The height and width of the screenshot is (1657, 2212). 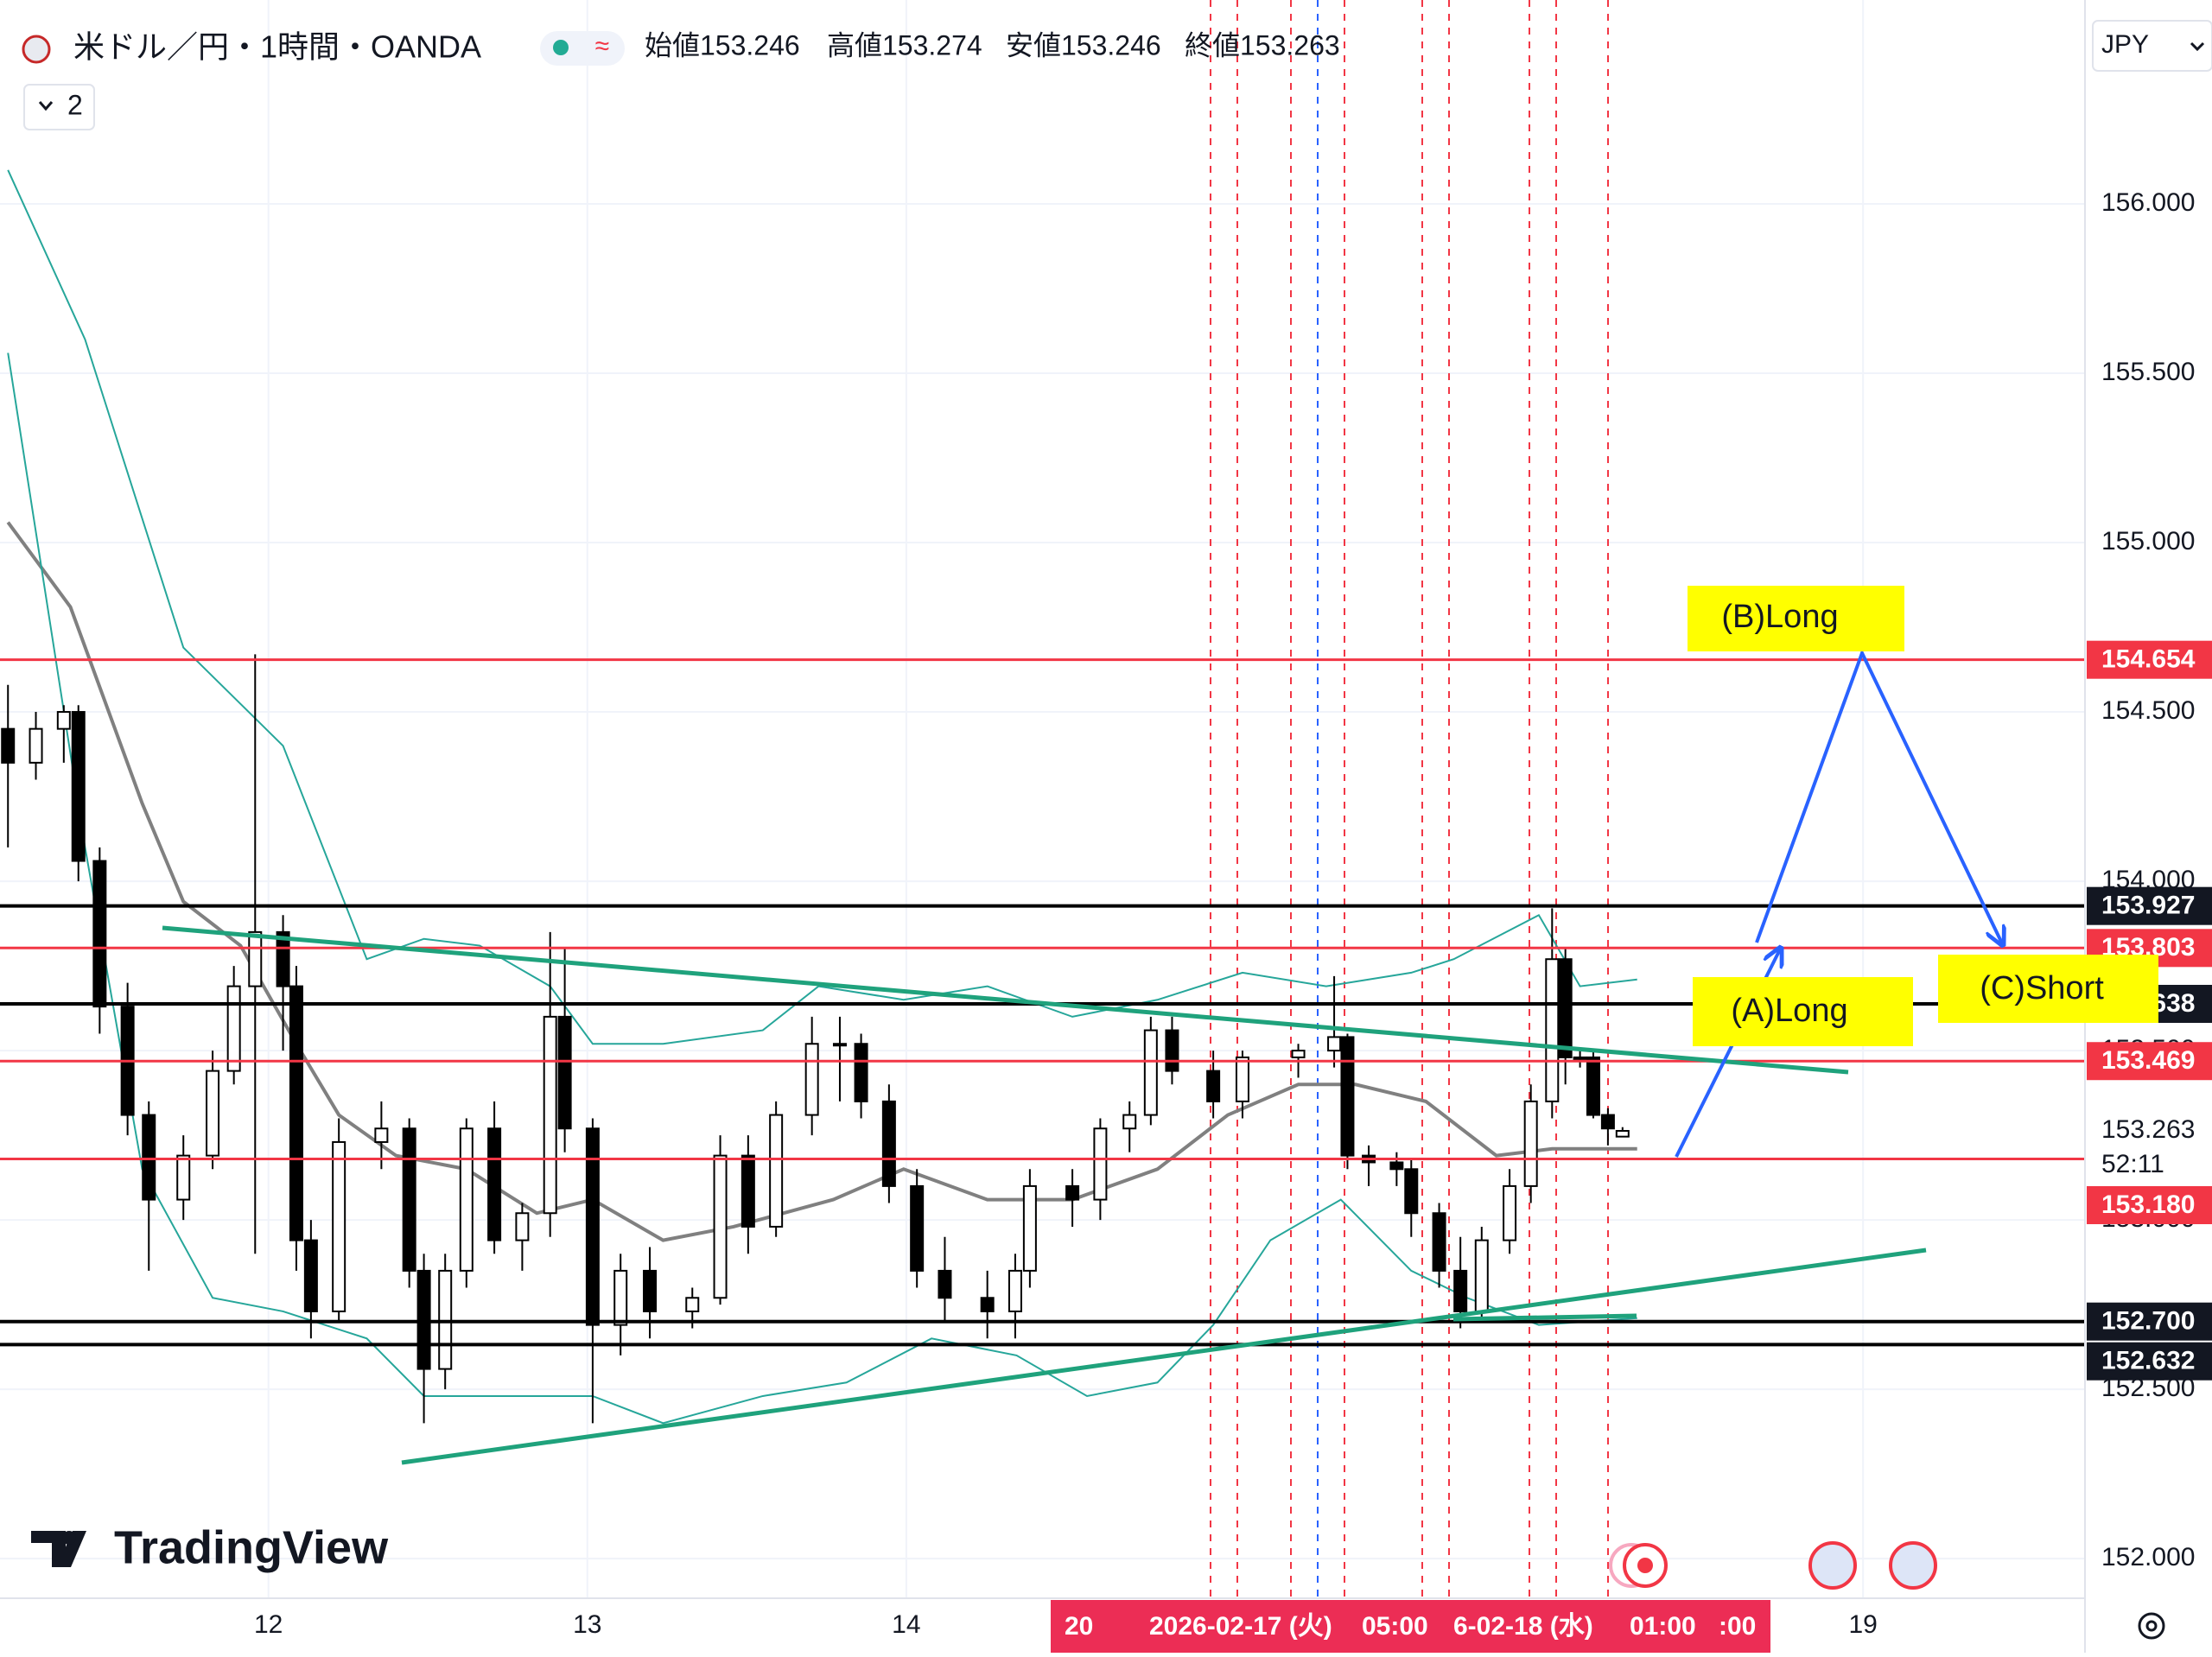 I want to click on indicator-count: 2, so click(x=75, y=104).